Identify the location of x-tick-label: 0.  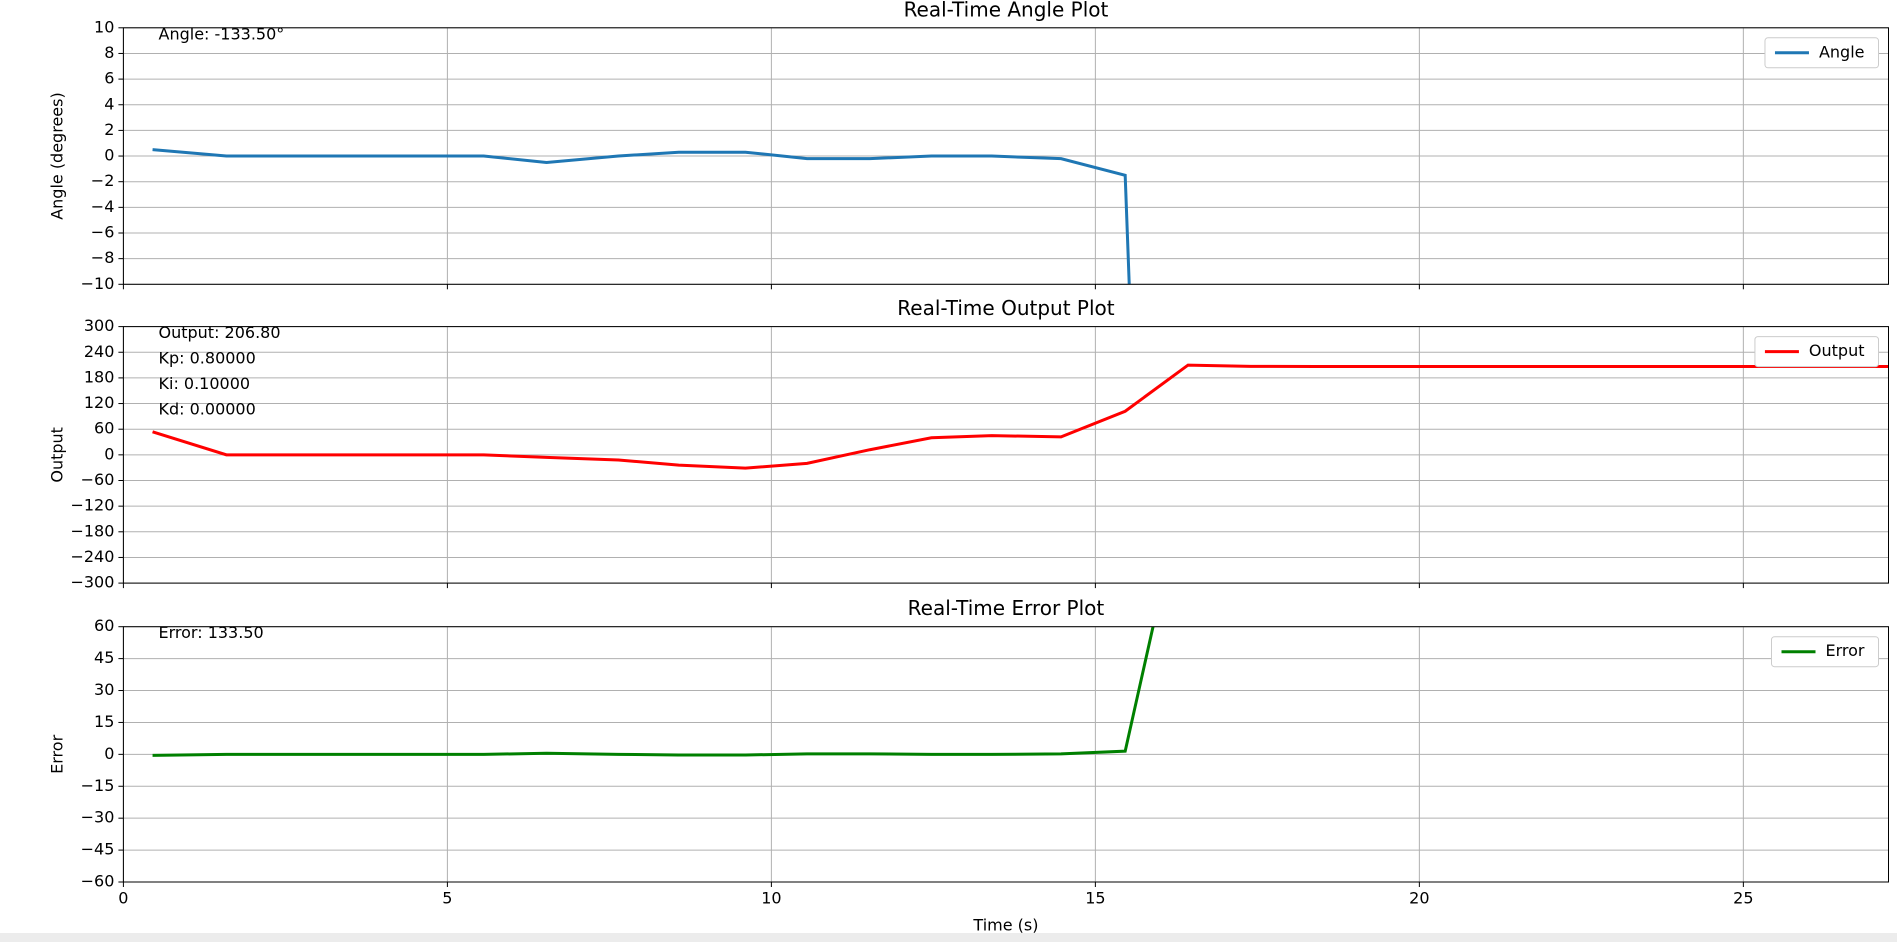
(123, 898).